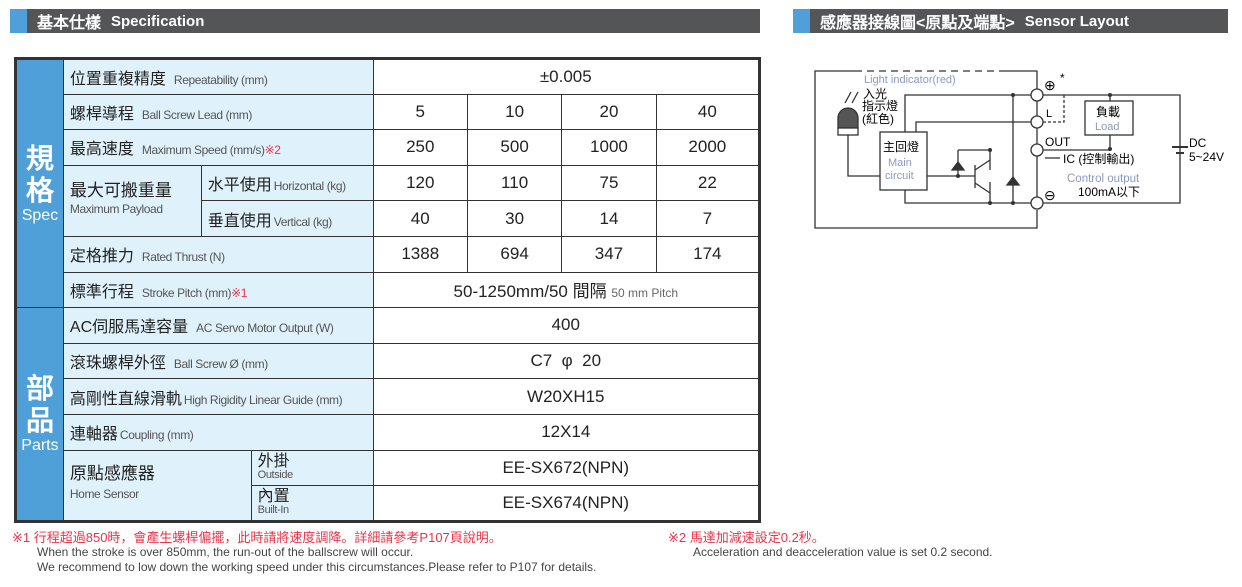 The height and width of the screenshot is (587, 1242). What do you see at coordinates (1103, 179) in the screenshot?
I see `diagram-control_en: Control output` at bounding box center [1103, 179].